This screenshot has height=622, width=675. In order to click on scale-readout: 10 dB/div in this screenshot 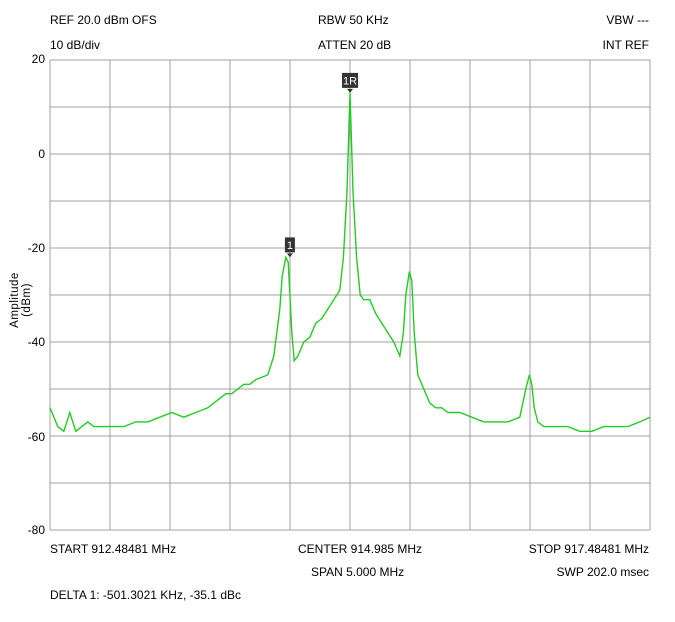, I will do `click(75, 45)`.